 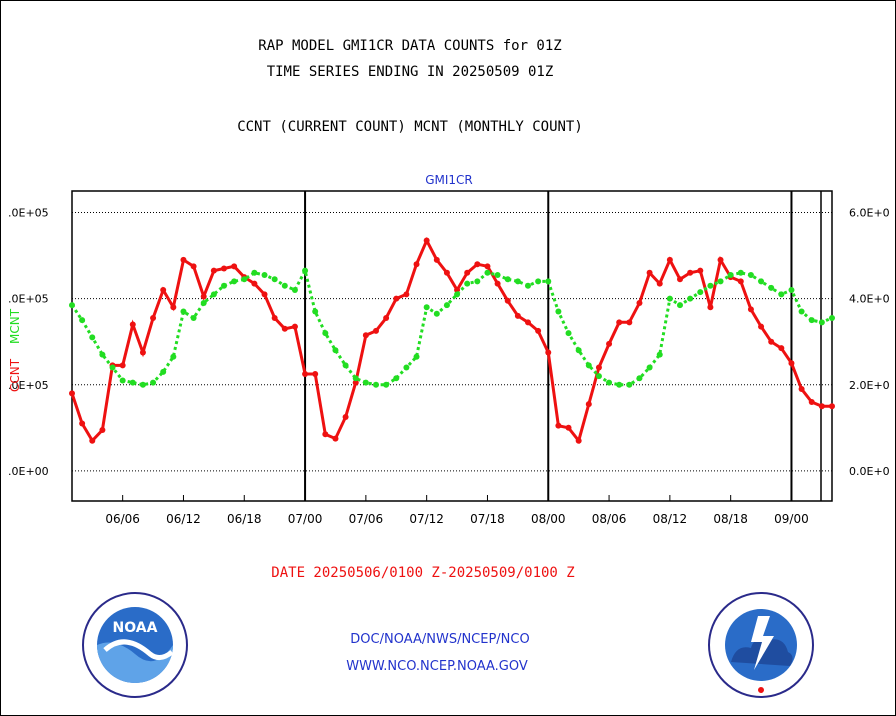 What do you see at coordinates (869, 471) in the screenshot?
I see `y-tick-label-right: 0.0E+0` at bounding box center [869, 471].